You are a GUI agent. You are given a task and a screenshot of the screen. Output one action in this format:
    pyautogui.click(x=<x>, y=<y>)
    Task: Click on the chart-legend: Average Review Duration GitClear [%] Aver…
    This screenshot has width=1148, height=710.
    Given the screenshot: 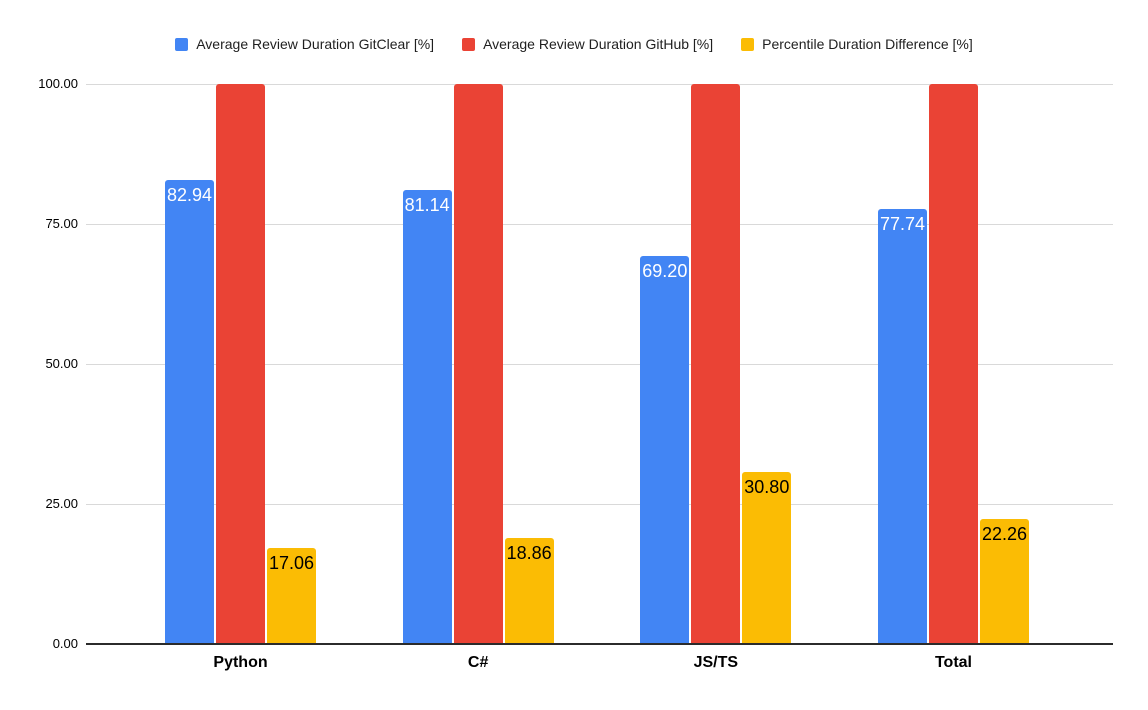 What is the action you would take?
    pyautogui.click(x=574, y=44)
    